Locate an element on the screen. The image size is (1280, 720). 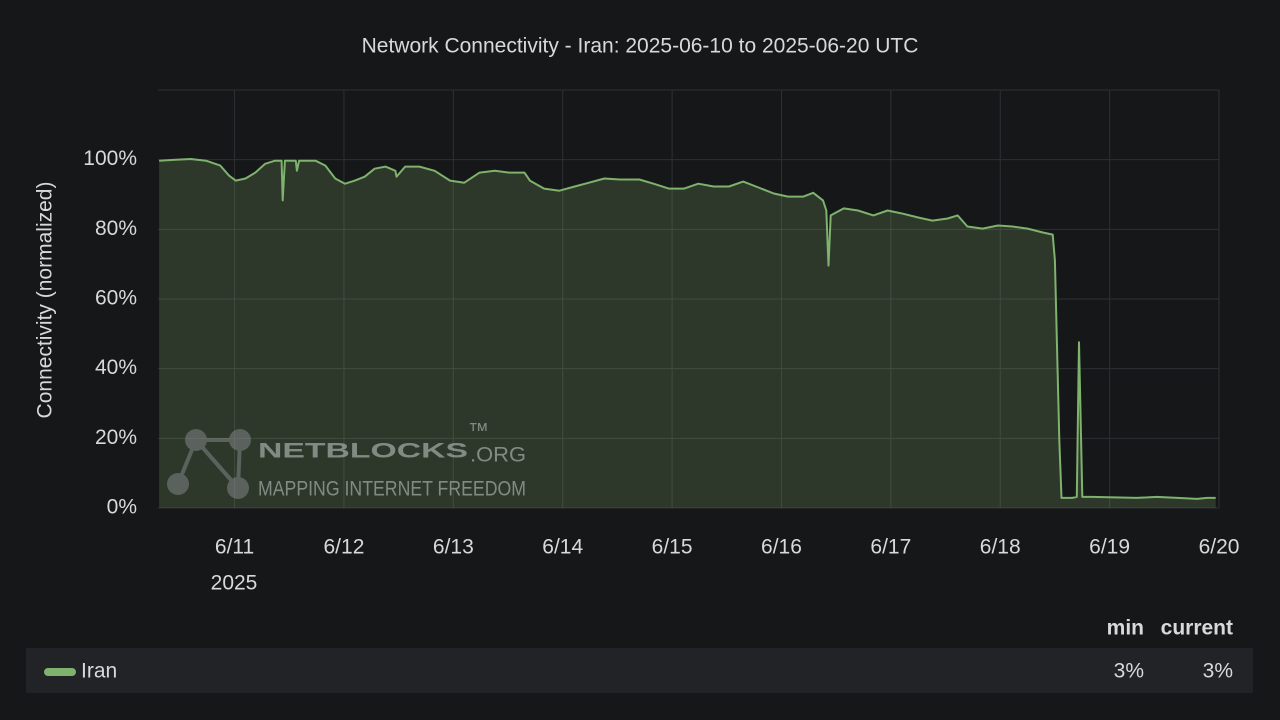
legend-column-header: current is located at coordinates (1197, 628).